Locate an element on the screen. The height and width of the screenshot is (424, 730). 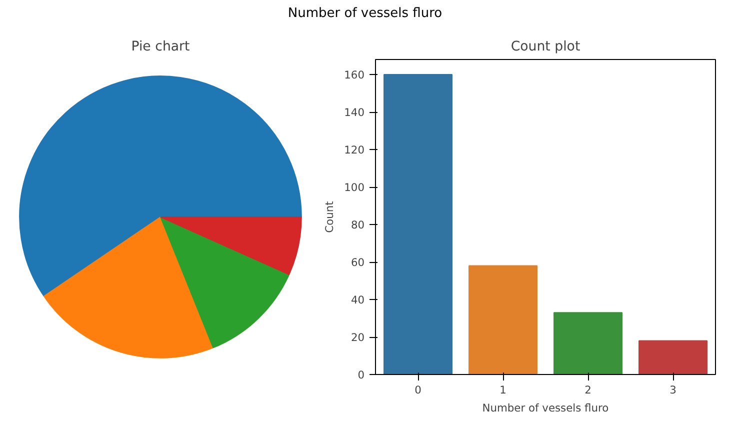
chart-title: Count plot is located at coordinates (545, 47).